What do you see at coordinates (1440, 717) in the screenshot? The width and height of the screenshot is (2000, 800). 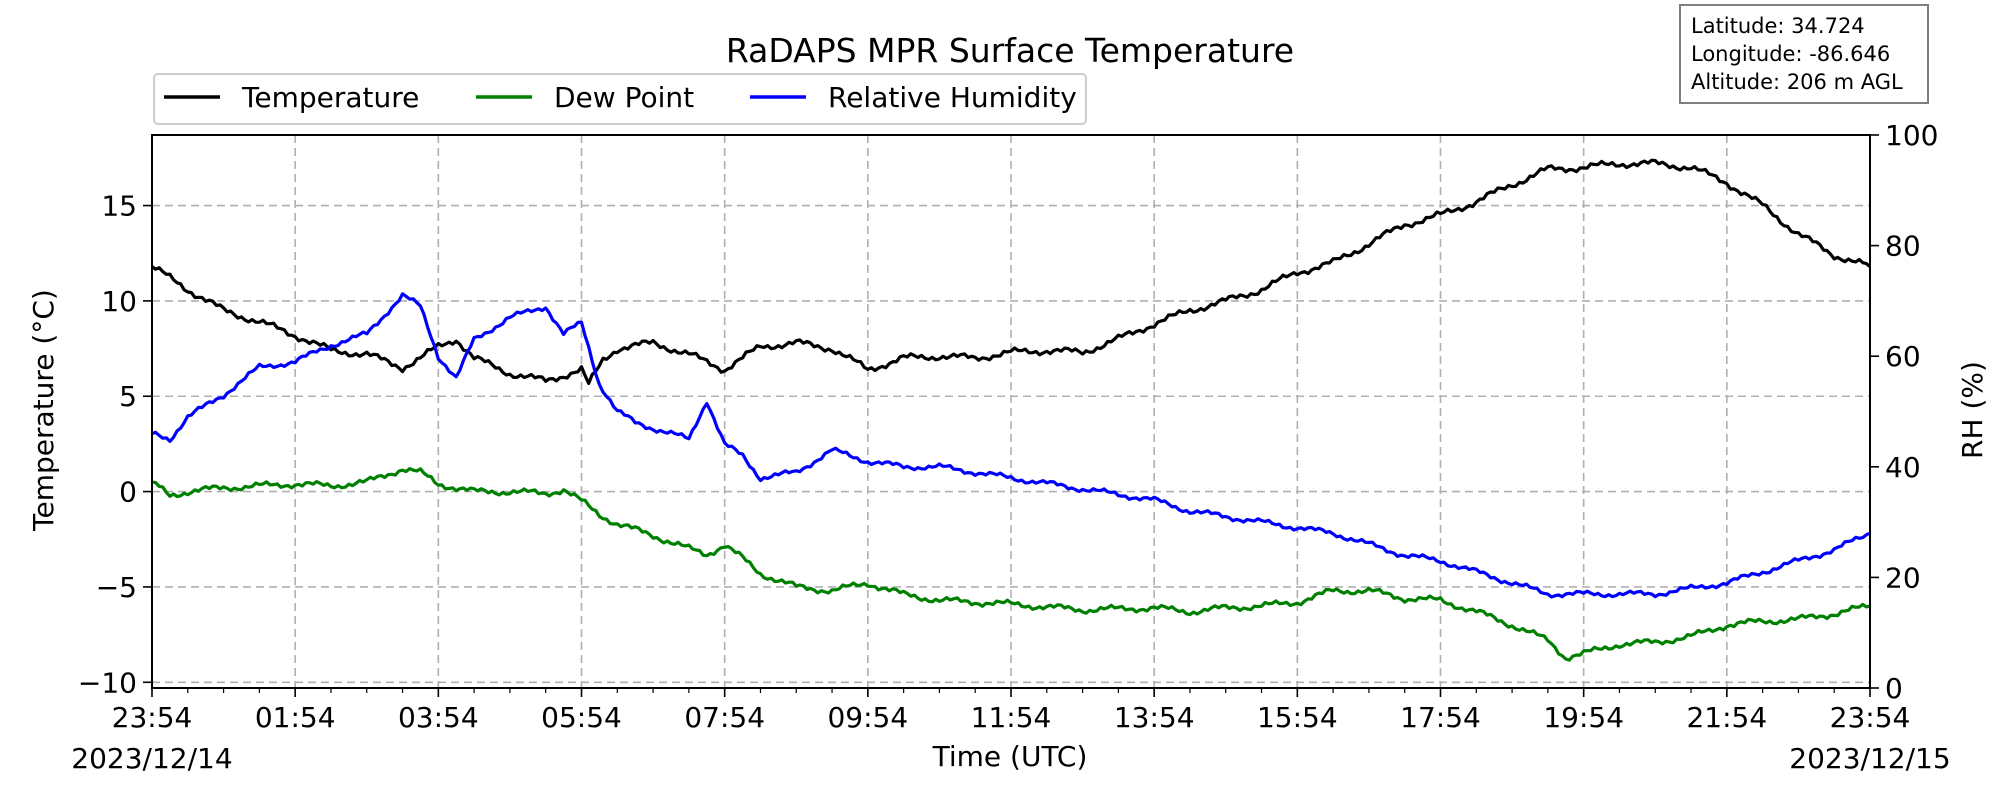 I see `x-tick-label: 17:54` at bounding box center [1440, 717].